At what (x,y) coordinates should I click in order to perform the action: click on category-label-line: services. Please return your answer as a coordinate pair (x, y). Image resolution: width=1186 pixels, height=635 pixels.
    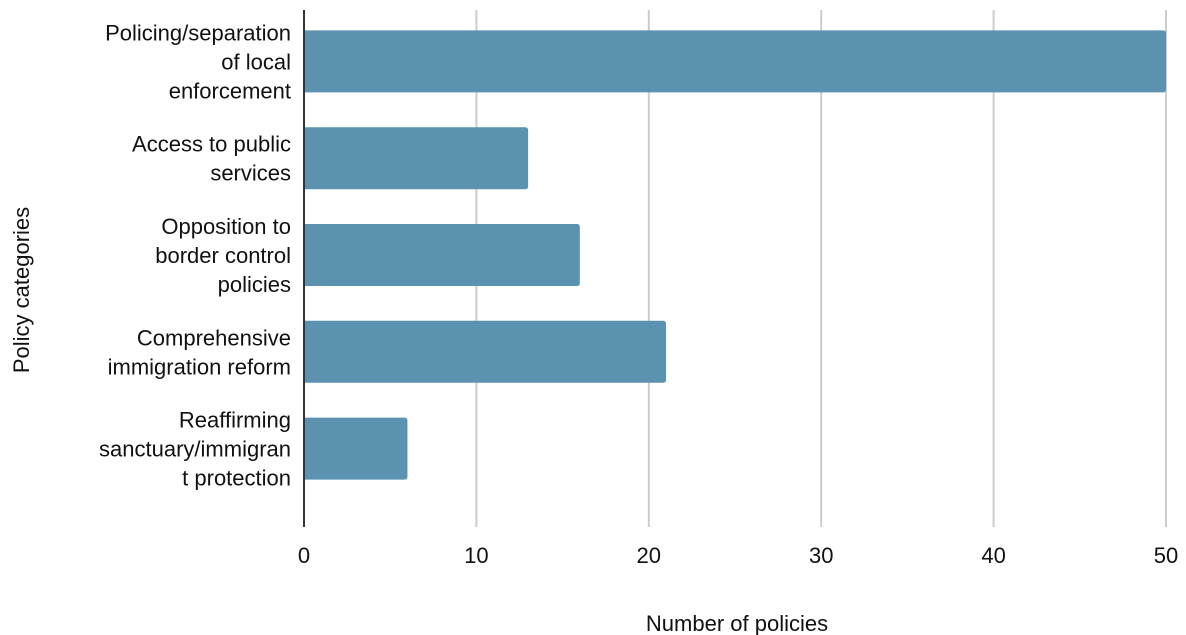
    Looking at the image, I should click on (250, 173).